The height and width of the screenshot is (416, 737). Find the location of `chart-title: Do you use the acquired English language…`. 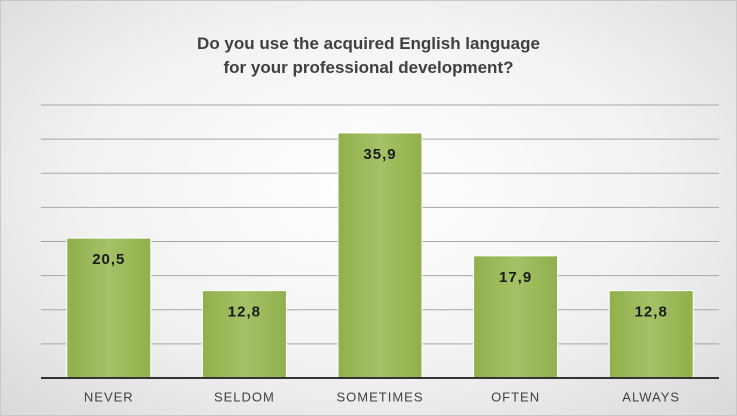

chart-title: Do you use the acquired English language… is located at coordinates (368, 55).